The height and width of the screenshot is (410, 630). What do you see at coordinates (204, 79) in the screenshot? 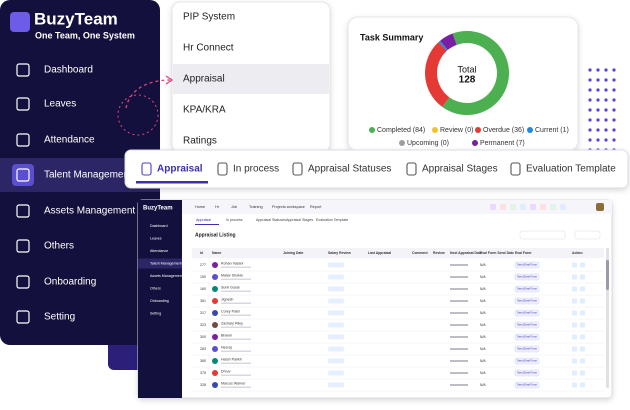
I see `submenu-item: Appraisal` at bounding box center [204, 79].